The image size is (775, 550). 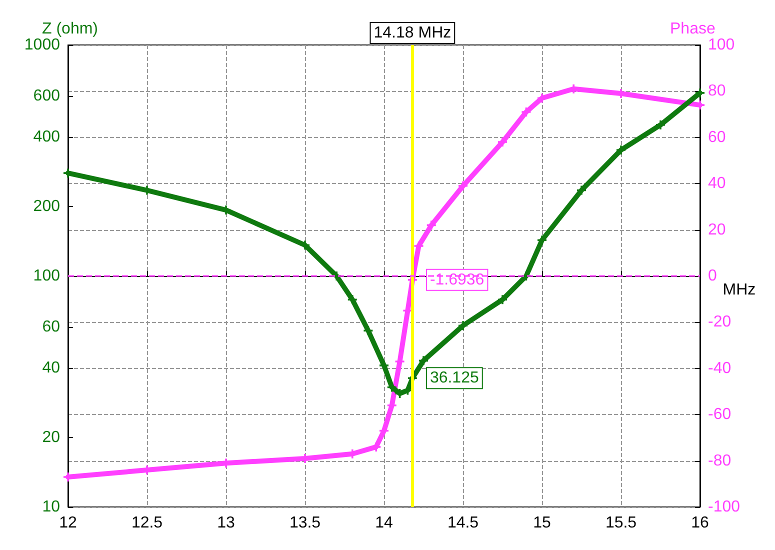 What do you see at coordinates (717, 137) in the screenshot?
I see `y2-tick-label: 60` at bounding box center [717, 137].